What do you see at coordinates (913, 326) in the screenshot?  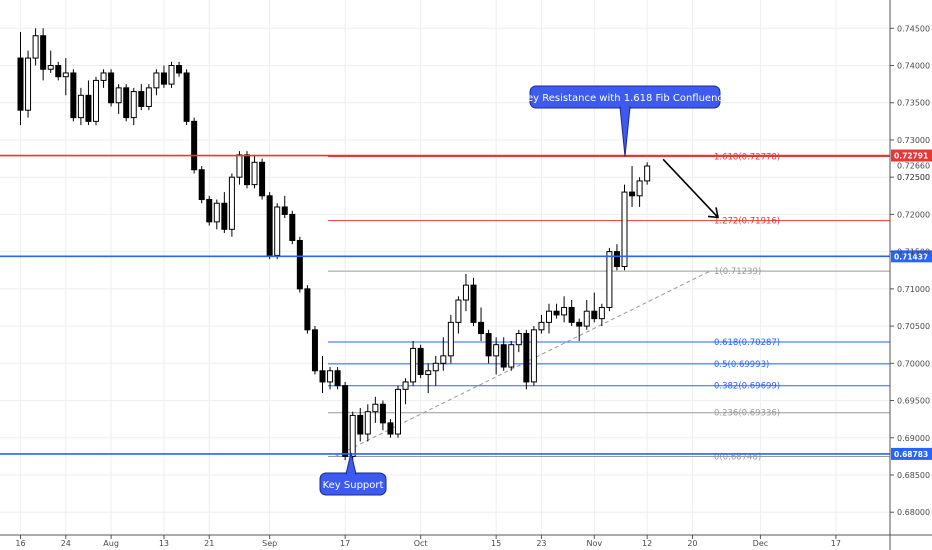 I see `price-tick-label: 0.70500` at bounding box center [913, 326].